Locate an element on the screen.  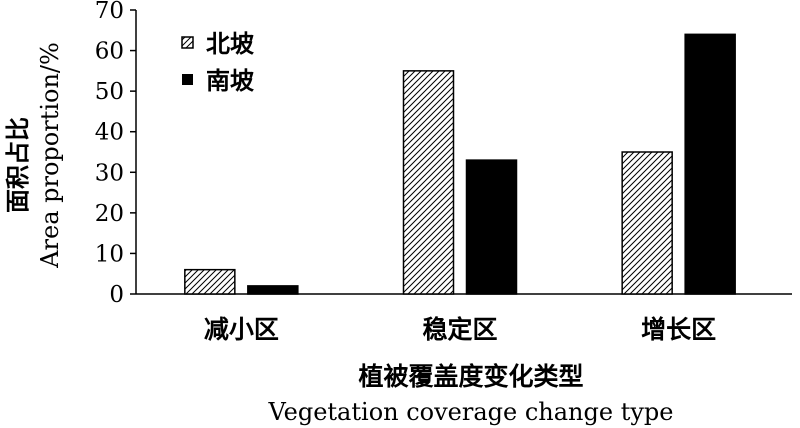
x-tick-label: 稳定区 is located at coordinates (459, 329).